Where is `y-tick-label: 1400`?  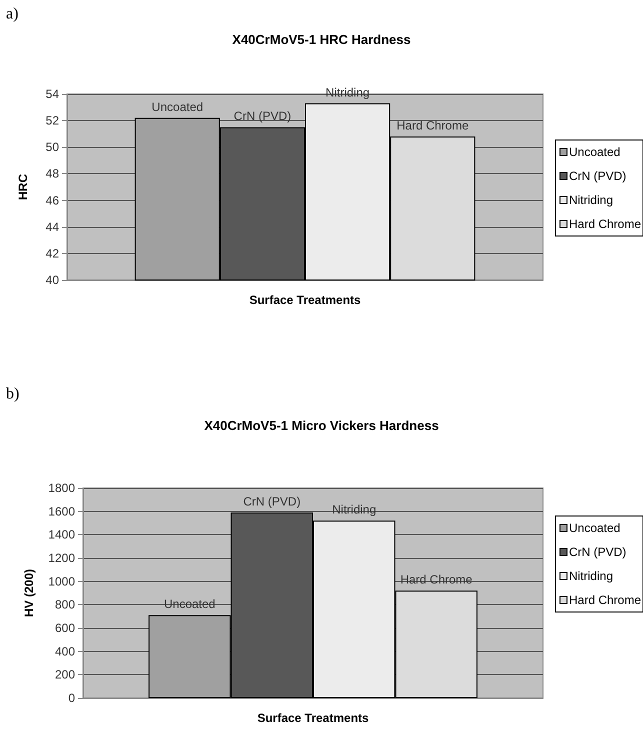
y-tick-label: 1400 is located at coordinates (62, 535).